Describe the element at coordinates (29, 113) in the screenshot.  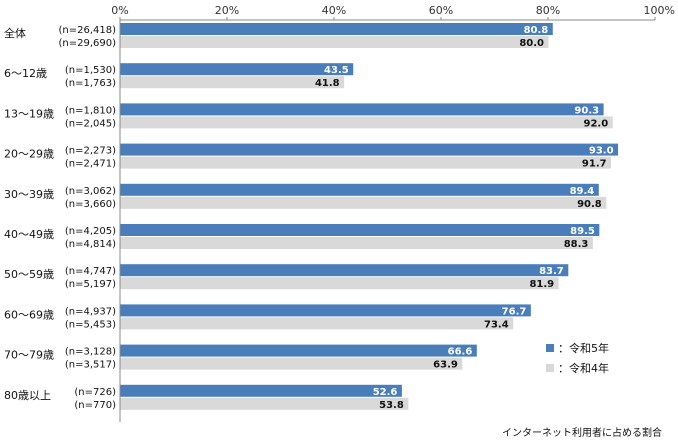
I see `category-label: 13～19歳` at that location.